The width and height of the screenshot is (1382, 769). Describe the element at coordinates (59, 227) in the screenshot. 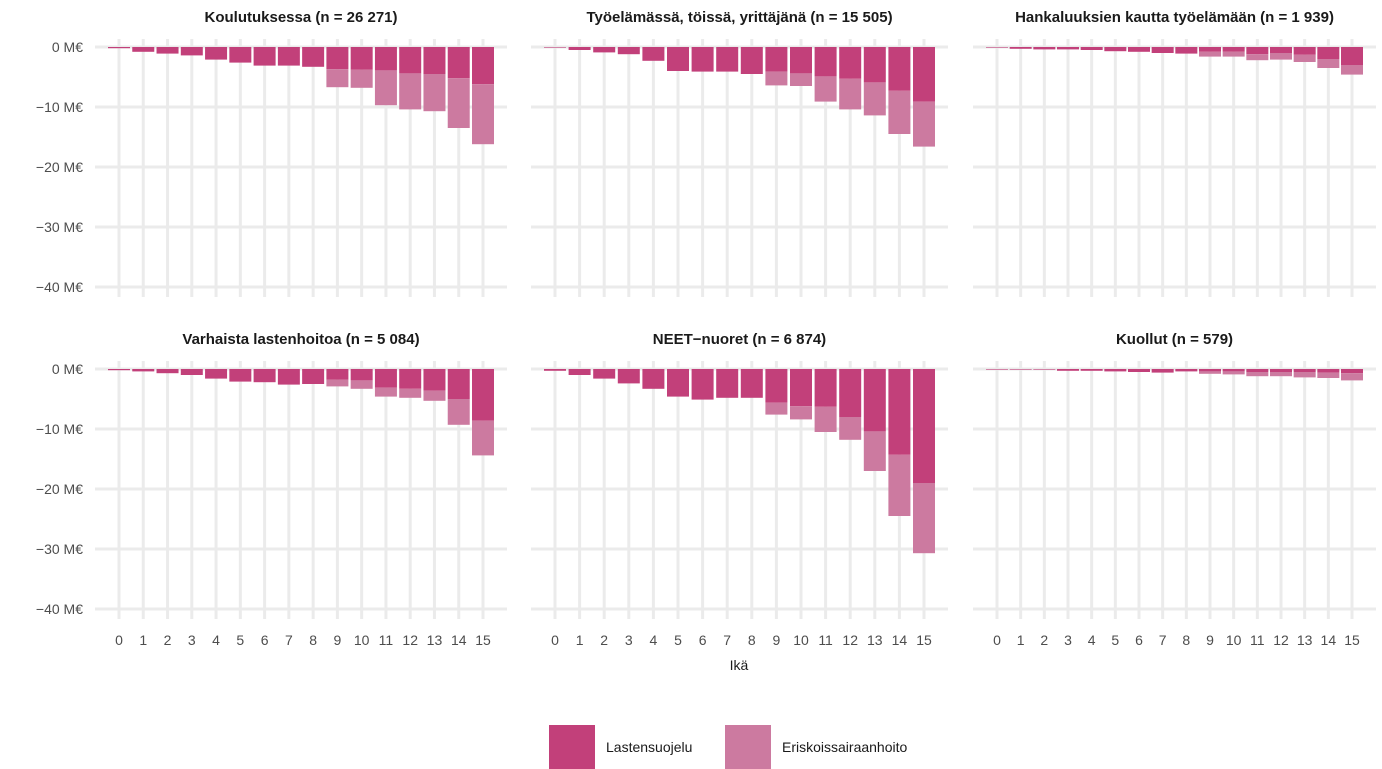

I see `y-tick-label: −30 M€` at that location.